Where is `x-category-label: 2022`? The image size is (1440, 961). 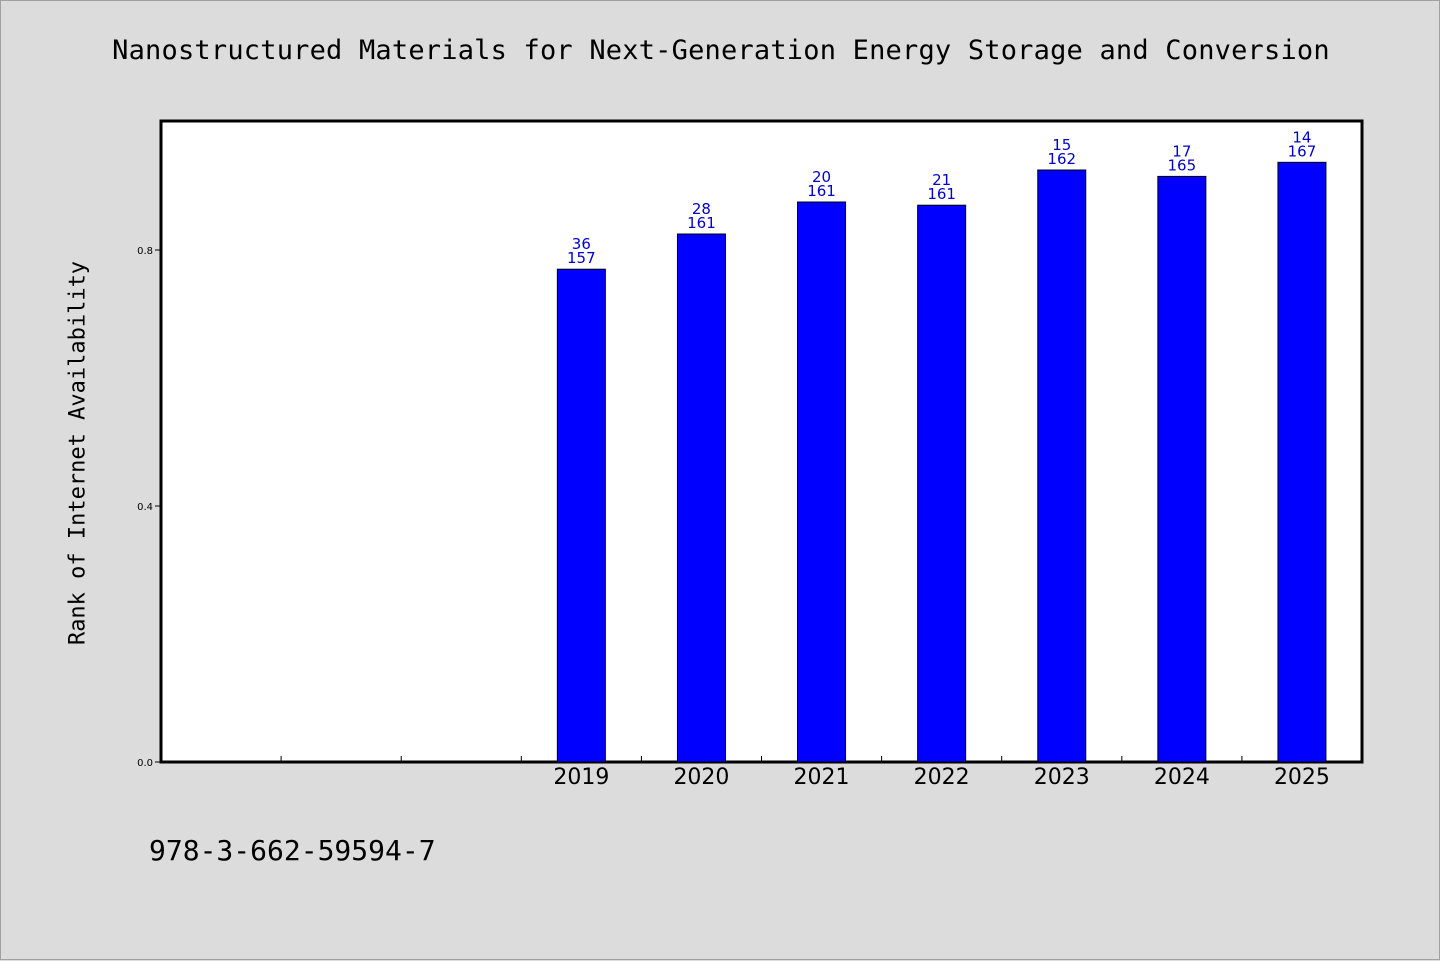
x-category-label: 2022 is located at coordinates (942, 777).